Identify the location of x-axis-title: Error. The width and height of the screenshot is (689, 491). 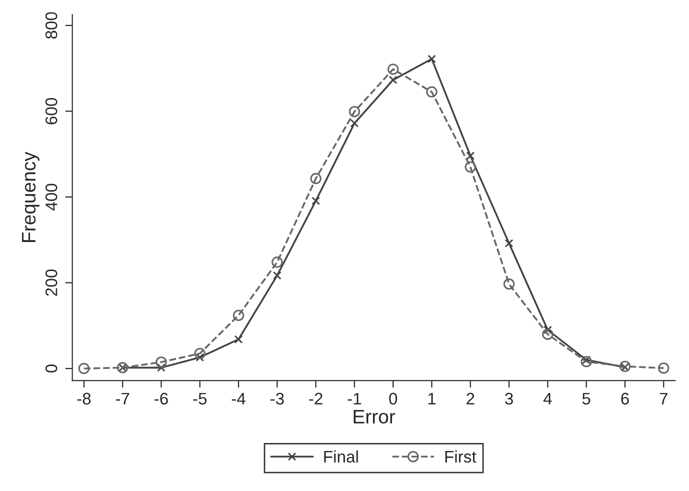
(375, 417).